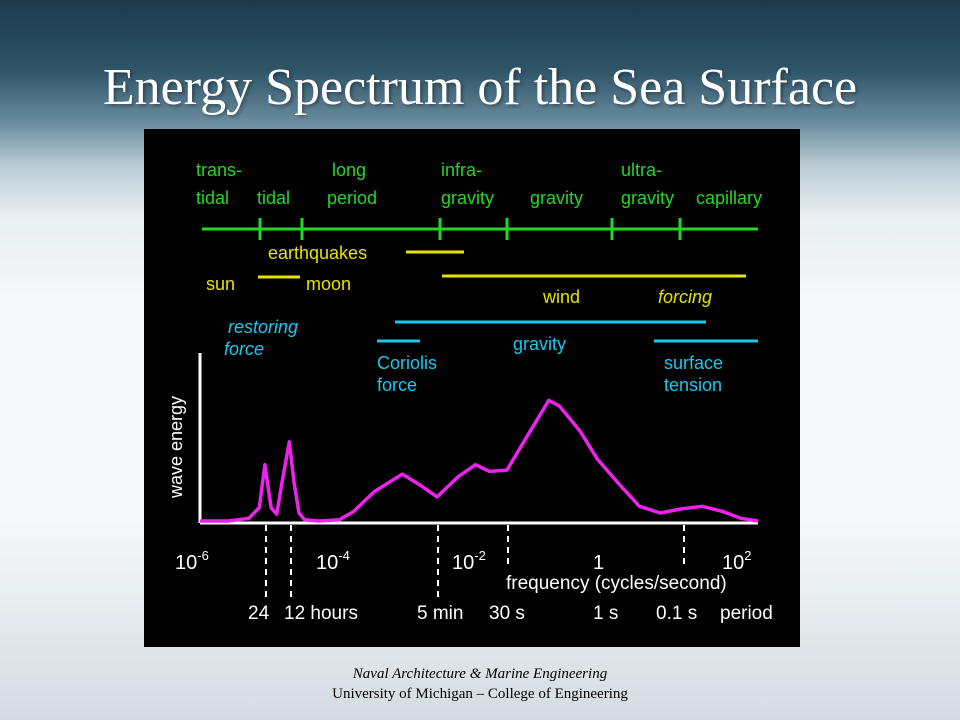 The image size is (960, 720). Describe the element at coordinates (479, 460) in the screenshot. I see `spectrum-curve` at that location.